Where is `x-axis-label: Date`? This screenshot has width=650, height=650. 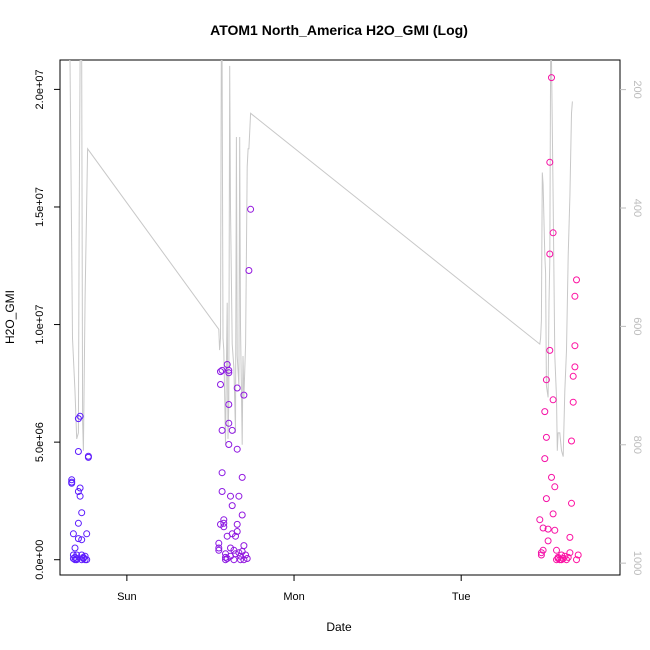
x-axis-label: Date is located at coordinates (339, 627).